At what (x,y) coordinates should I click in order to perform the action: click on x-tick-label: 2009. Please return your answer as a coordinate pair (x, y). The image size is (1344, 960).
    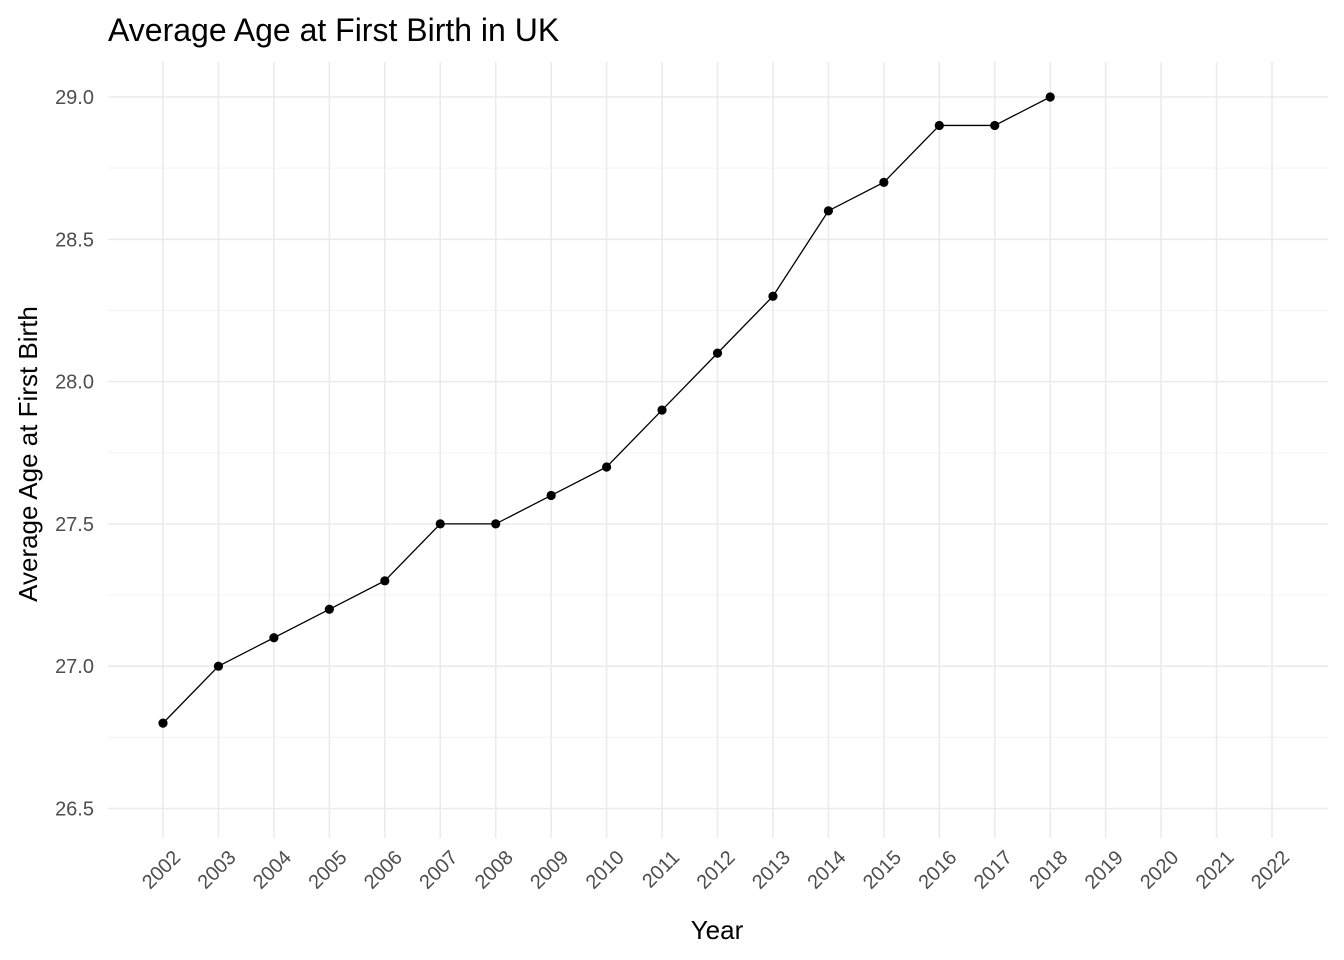
    Looking at the image, I should click on (549, 870).